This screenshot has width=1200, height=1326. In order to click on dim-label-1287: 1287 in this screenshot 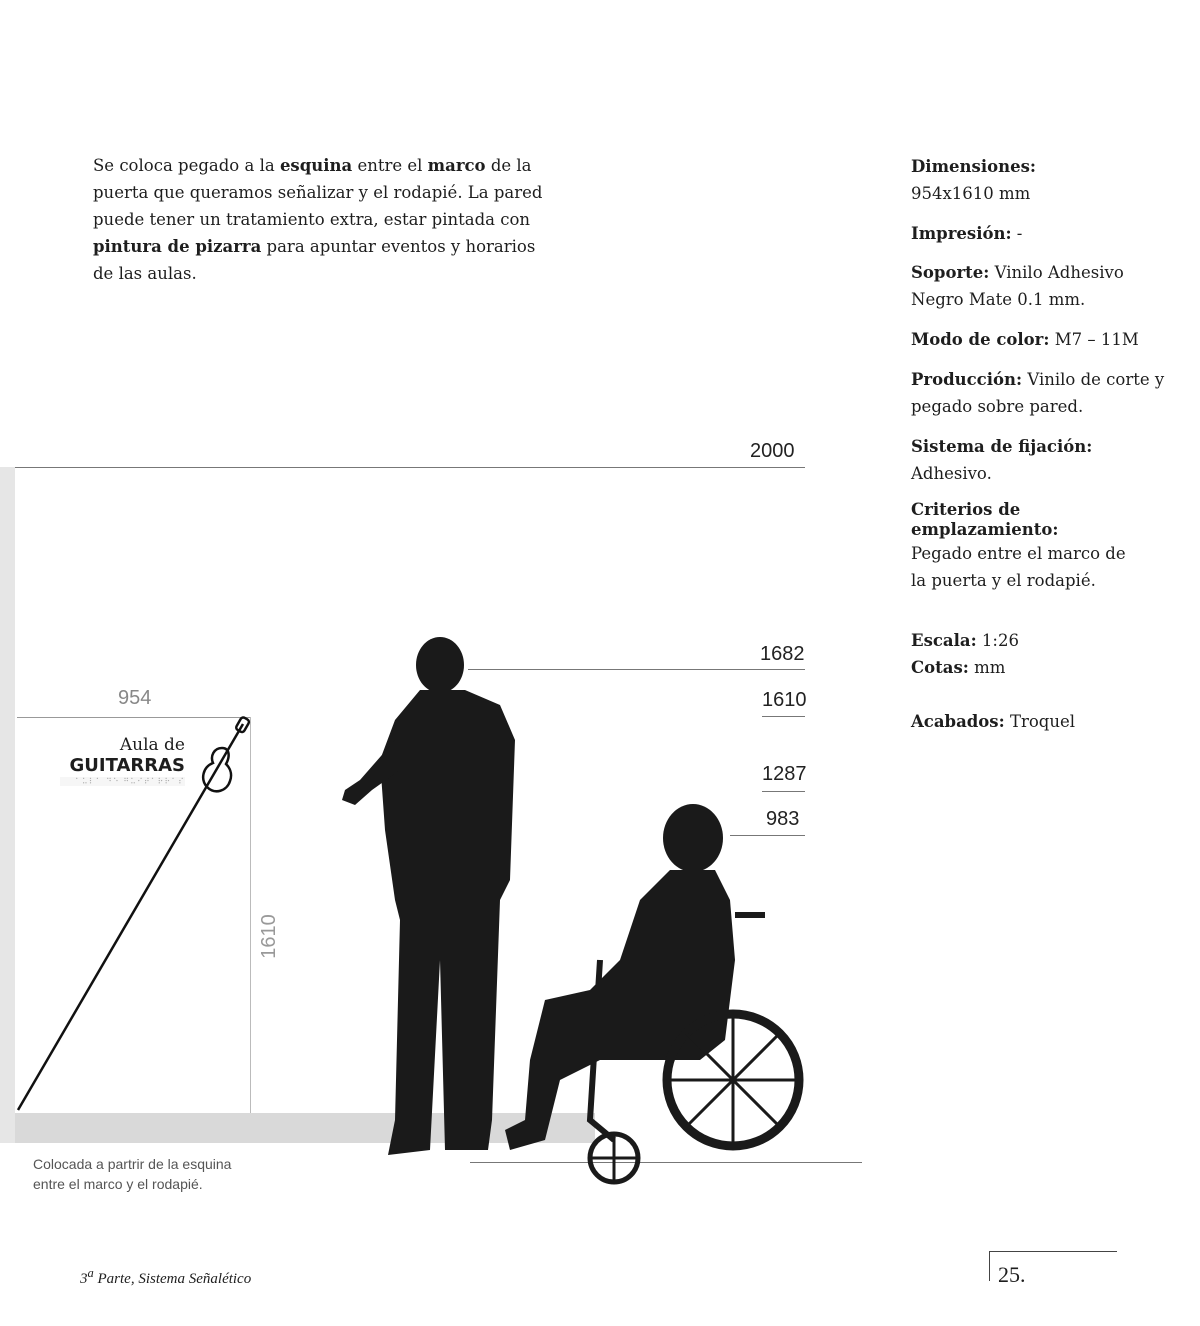, I will do `click(784, 774)`.